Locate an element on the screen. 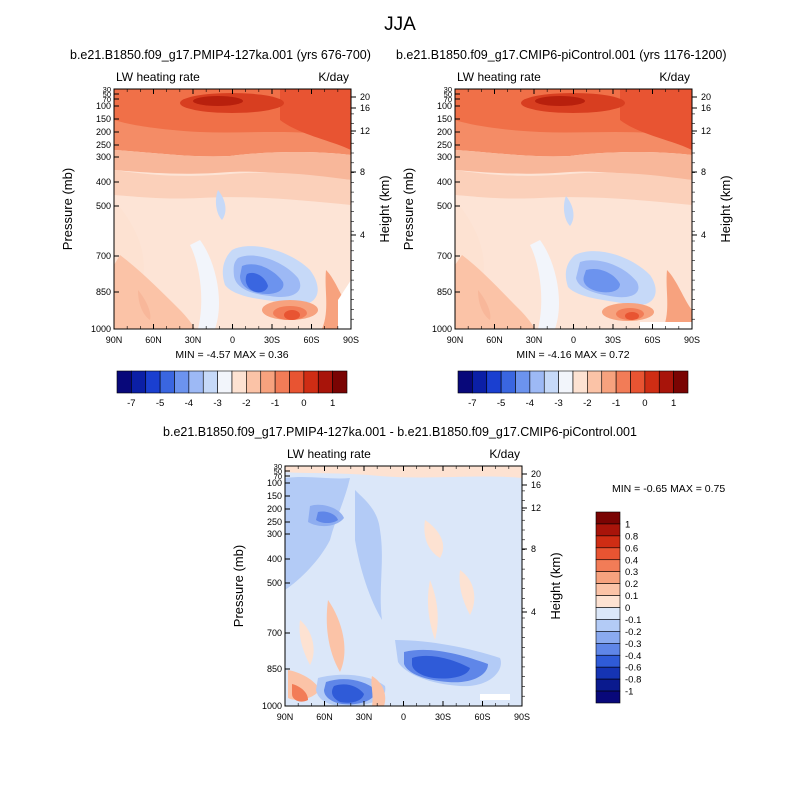 This screenshot has width=800, height=800. panel-1-y-tick-label: 850 is located at coordinates (103, 292).